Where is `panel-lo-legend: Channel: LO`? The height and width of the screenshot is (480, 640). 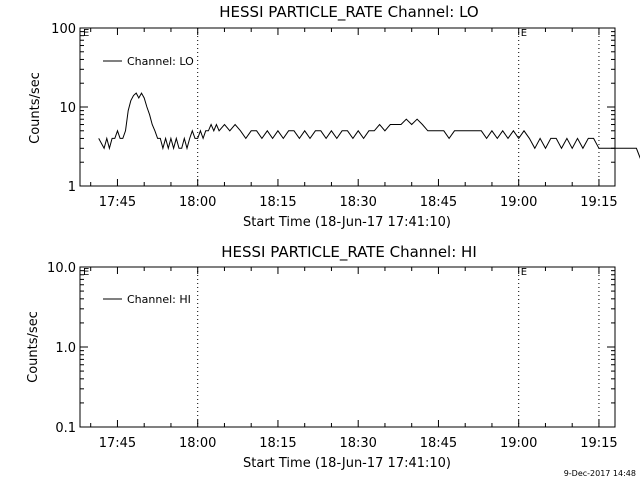 panel-lo-legend: Channel: LO is located at coordinates (148, 61).